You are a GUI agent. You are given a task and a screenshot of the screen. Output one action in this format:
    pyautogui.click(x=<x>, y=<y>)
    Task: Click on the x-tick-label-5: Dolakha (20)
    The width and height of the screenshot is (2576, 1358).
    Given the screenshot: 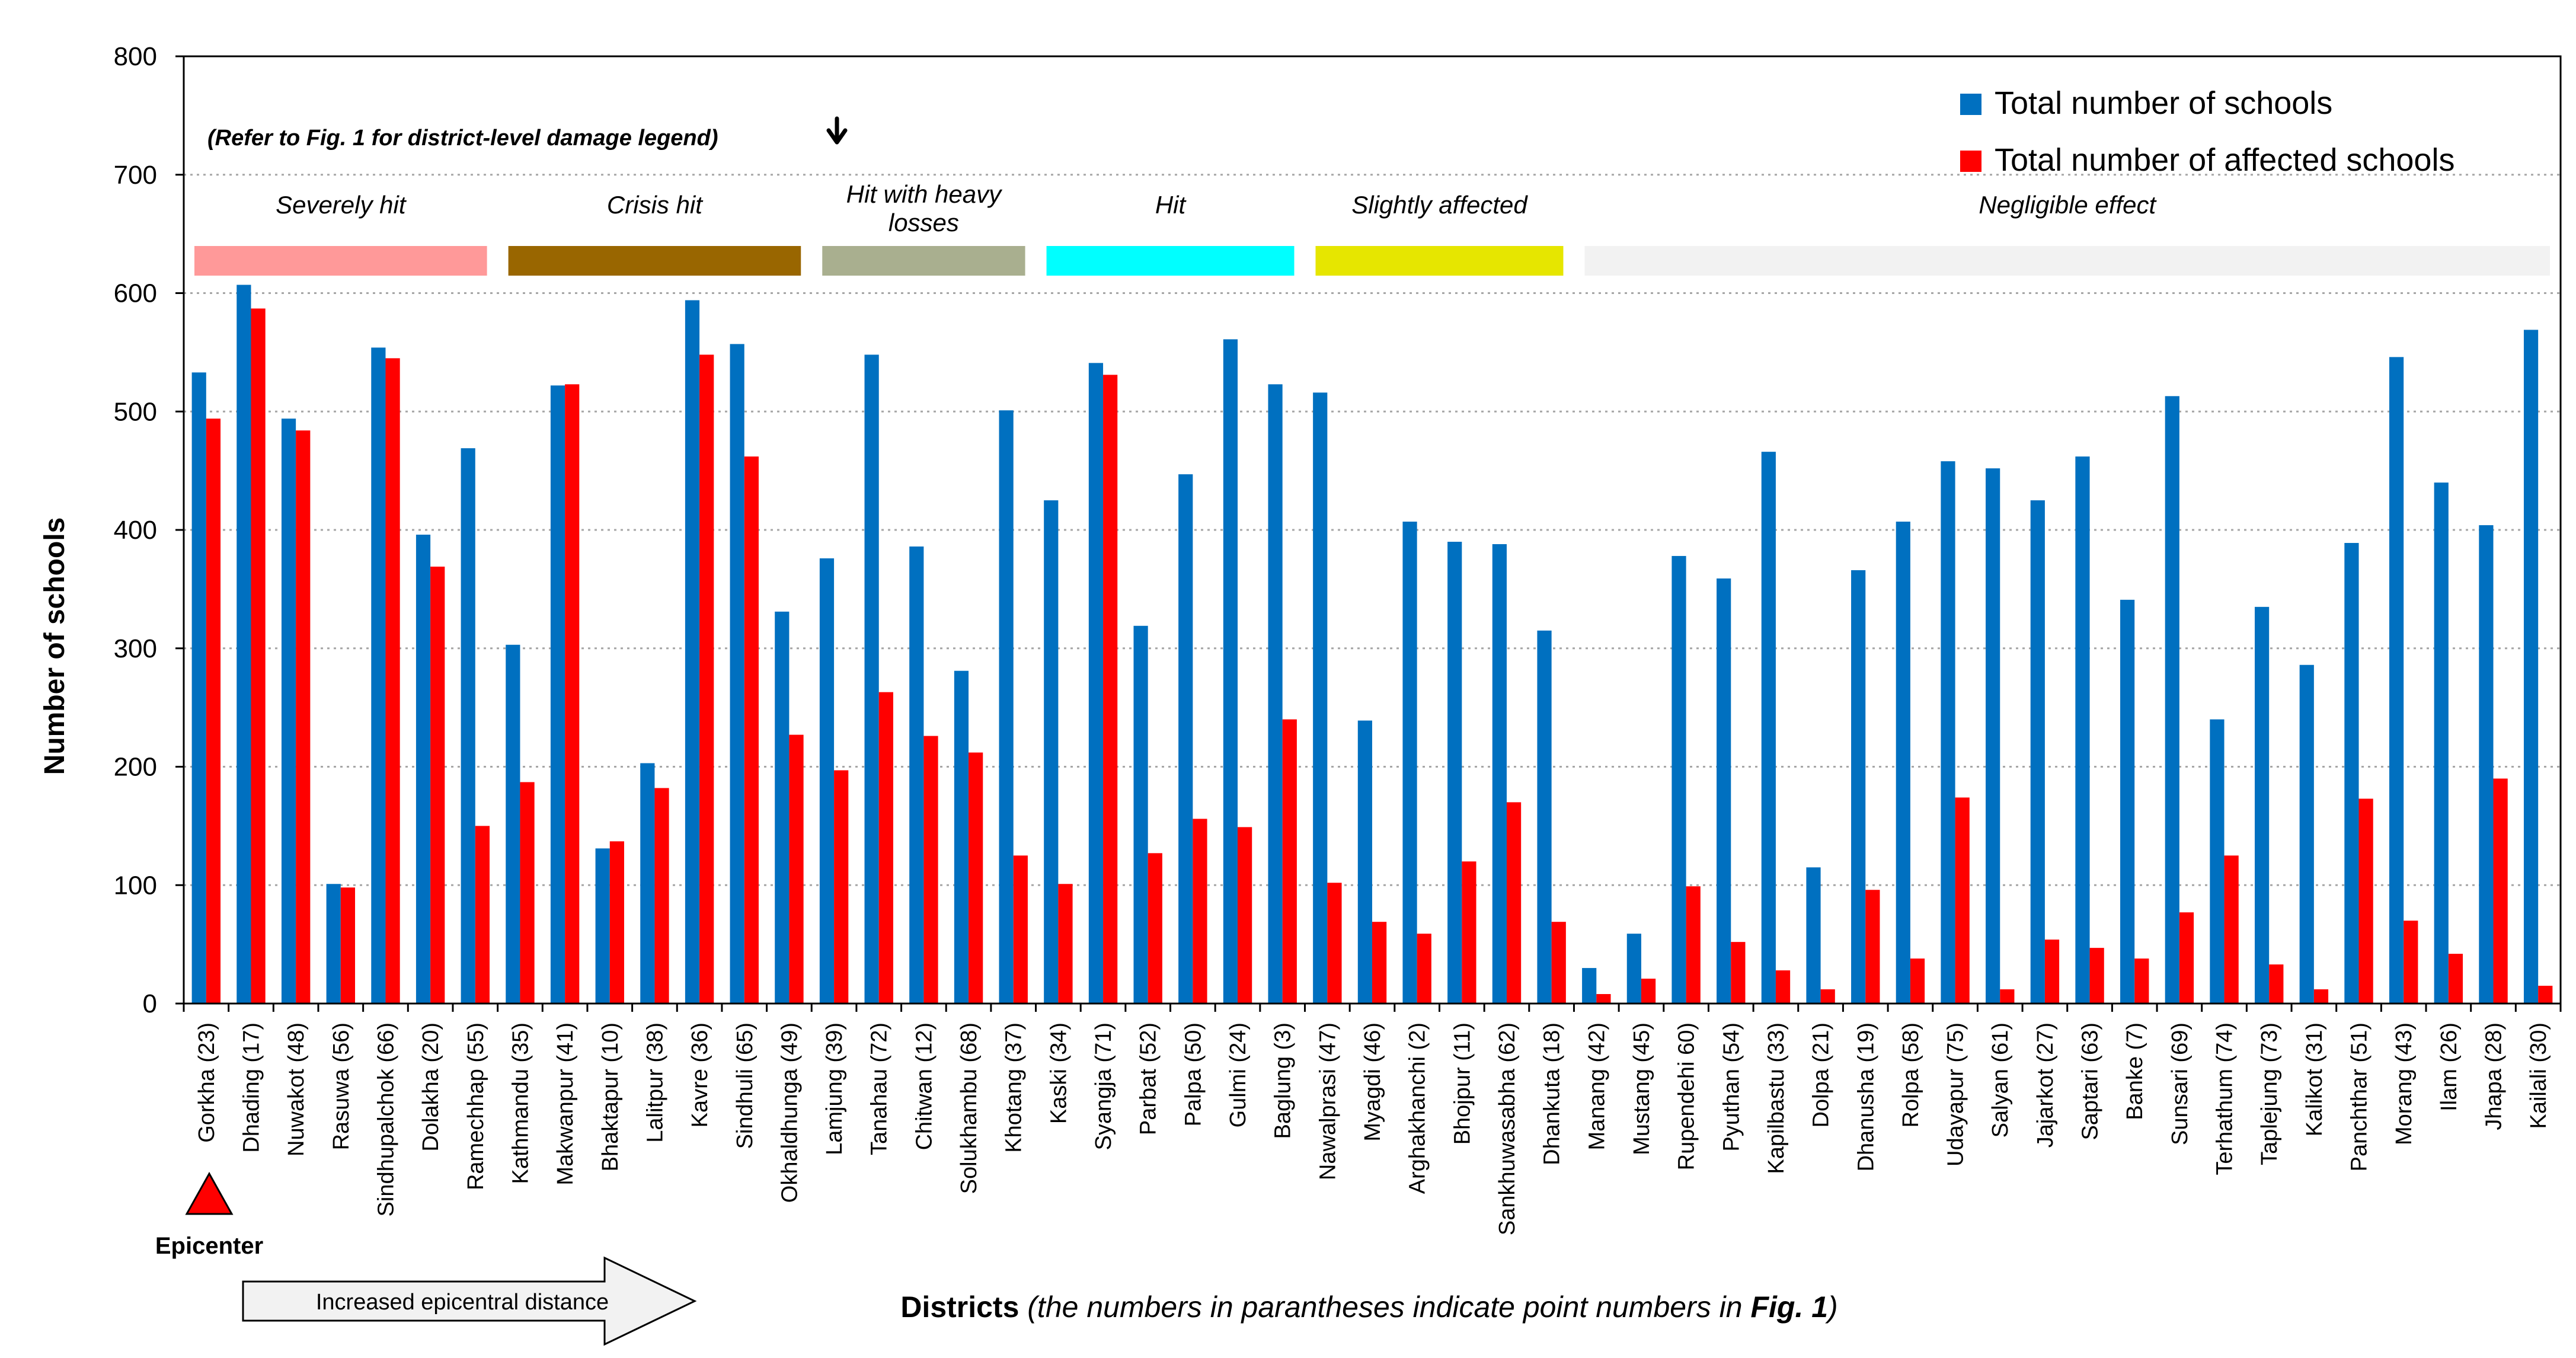 What is the action you would take?
    pyautogui.click(x=430, y=1087)
    